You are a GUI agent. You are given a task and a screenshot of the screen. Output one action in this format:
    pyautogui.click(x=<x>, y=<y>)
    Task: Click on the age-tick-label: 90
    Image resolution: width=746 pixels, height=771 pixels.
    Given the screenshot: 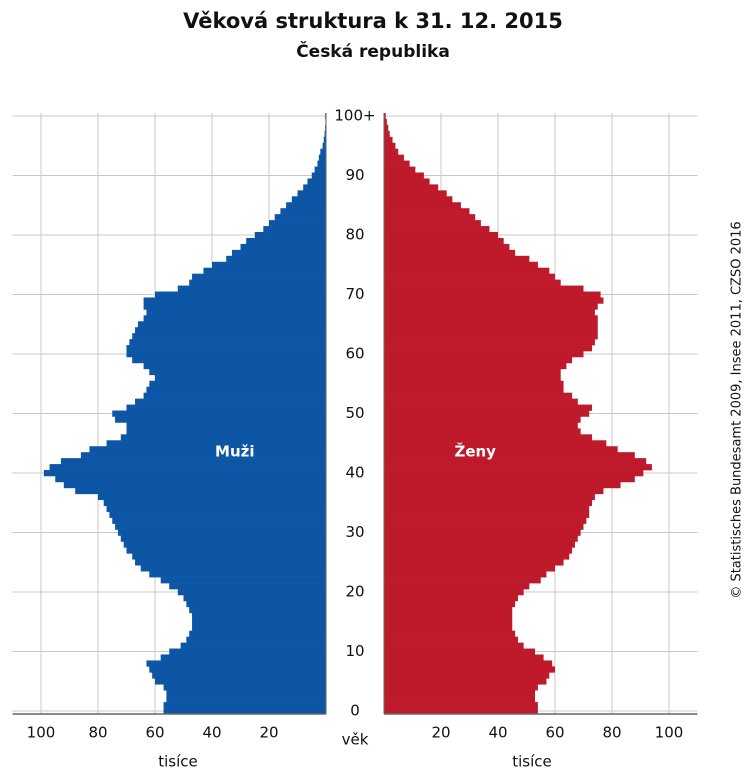 What is the action you would take?
    pyautogui.click(x=354, y=175)
    